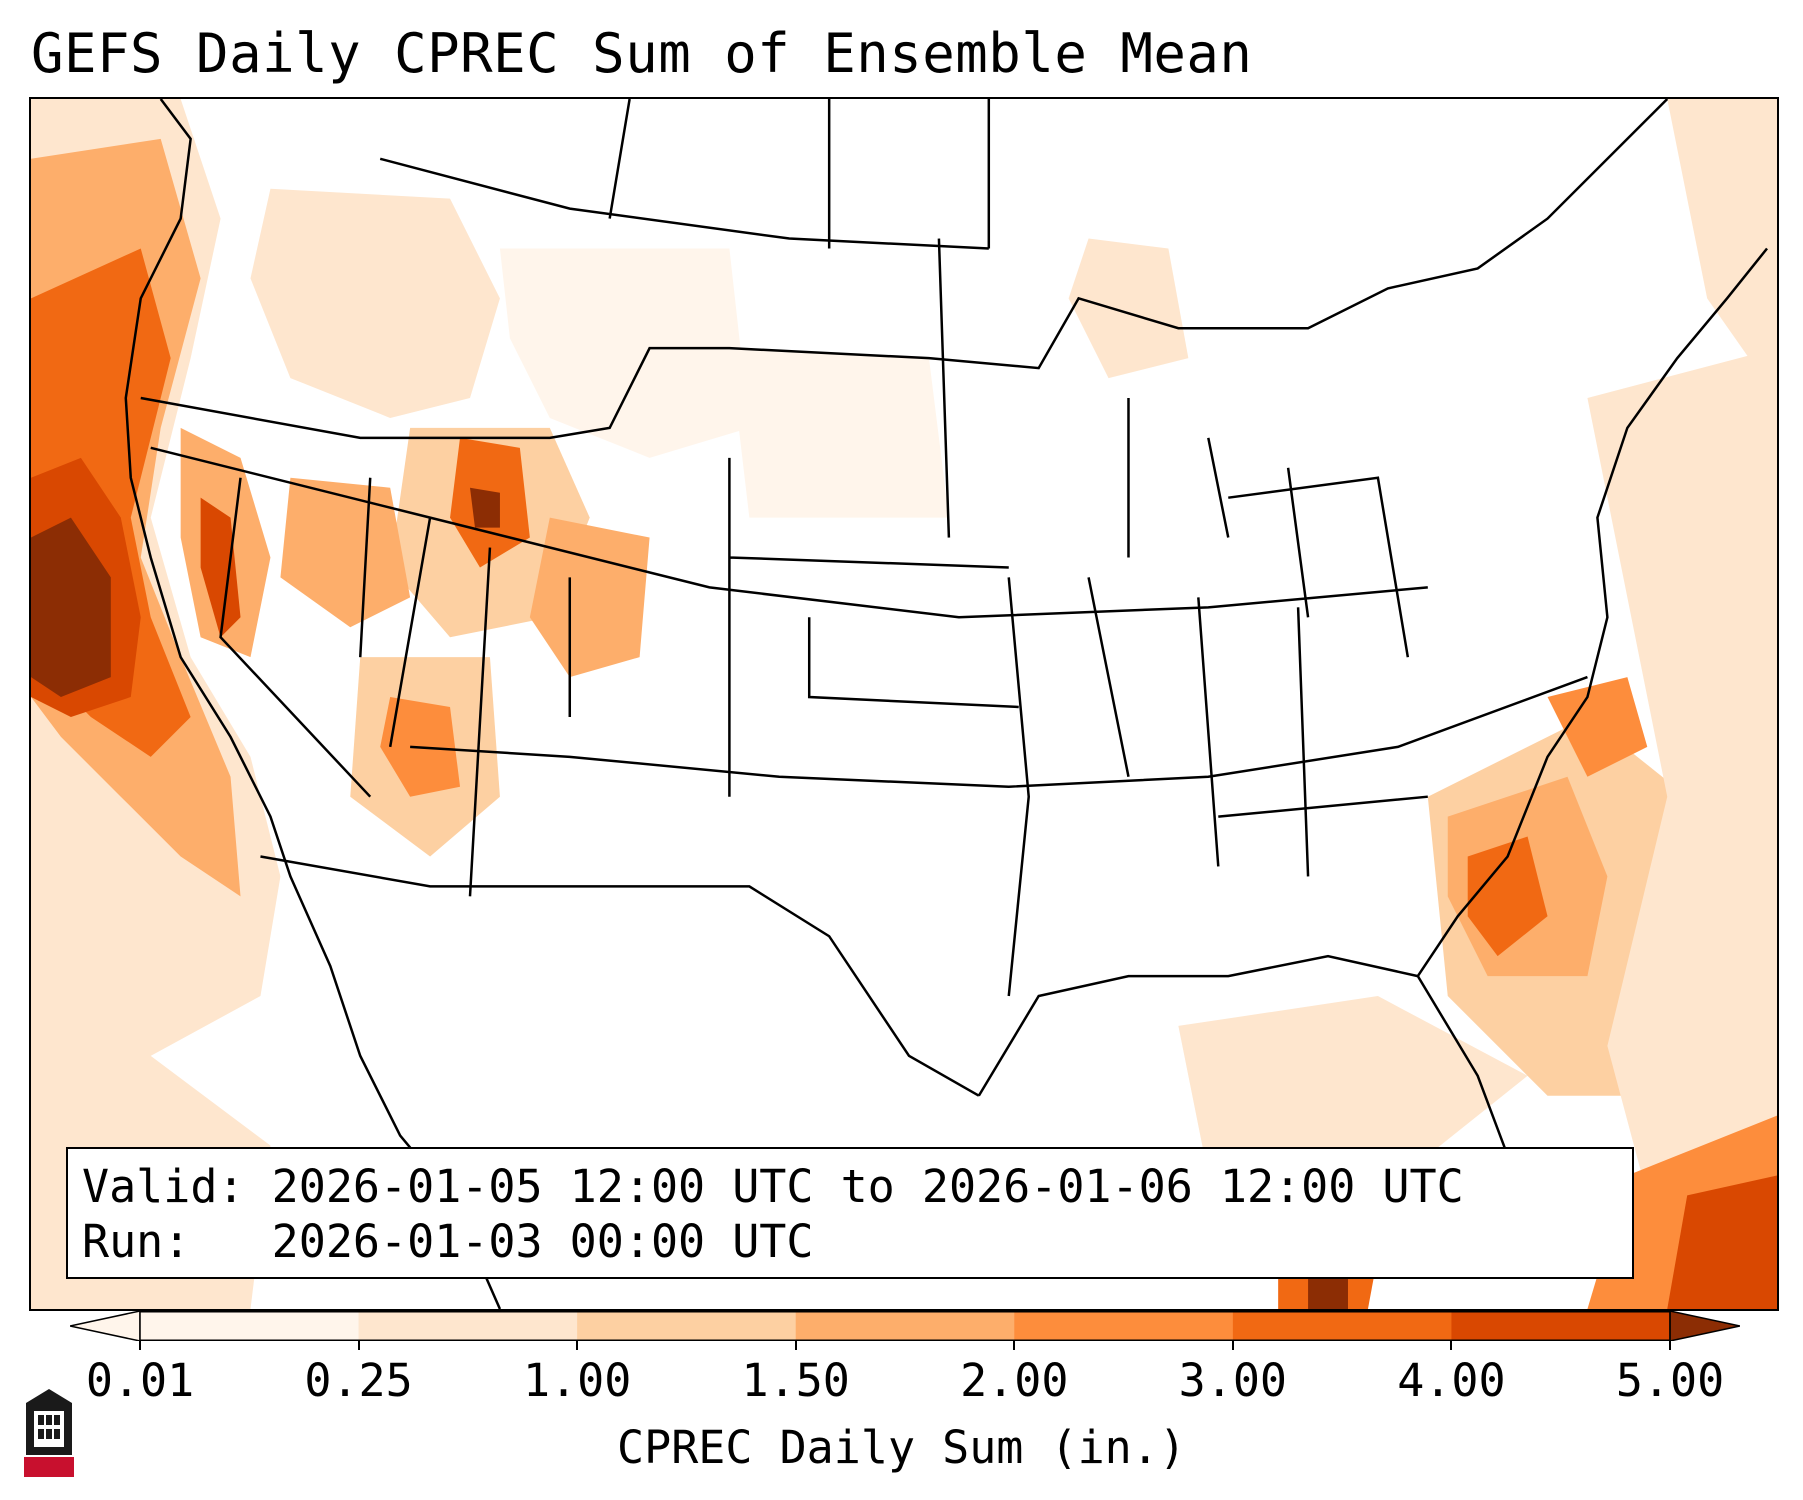 The height and width of the screenshot is (1500, 1803). I want to click on page-title: GEFS Daily CPREC Sum of Ensemble Mean, so click(642, 53).